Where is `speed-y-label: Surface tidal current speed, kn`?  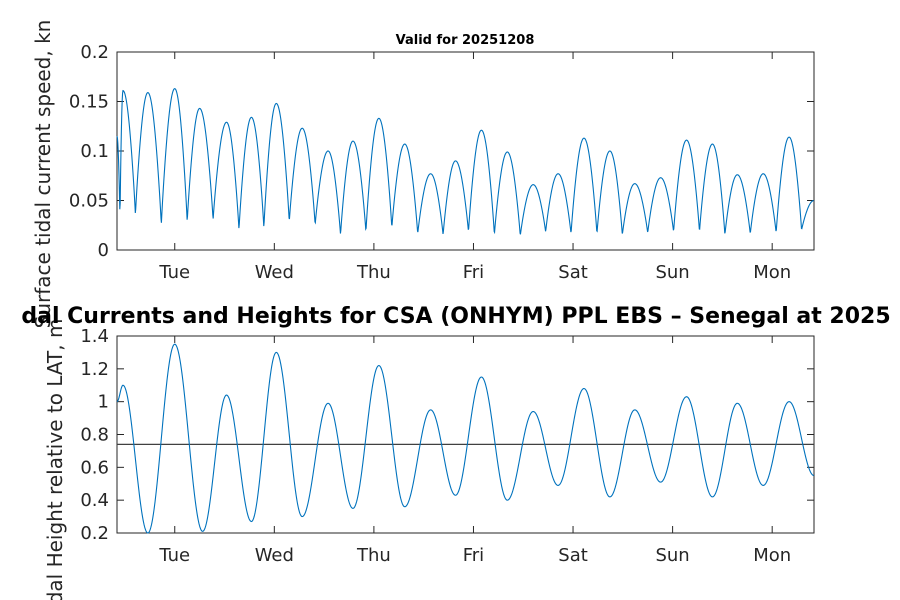
speed-y-label: Surface tidal current speed, kn is located at coordinates (43, 174).